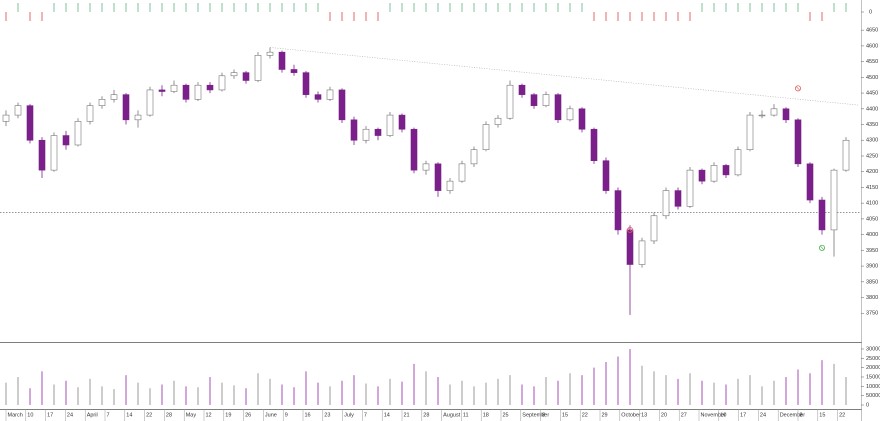 The image size is (880, 421). What do you see at coordinates (872, 172) in the screenshot?
I see `y-tick-label: 4200` at bounding box center [872, 172].